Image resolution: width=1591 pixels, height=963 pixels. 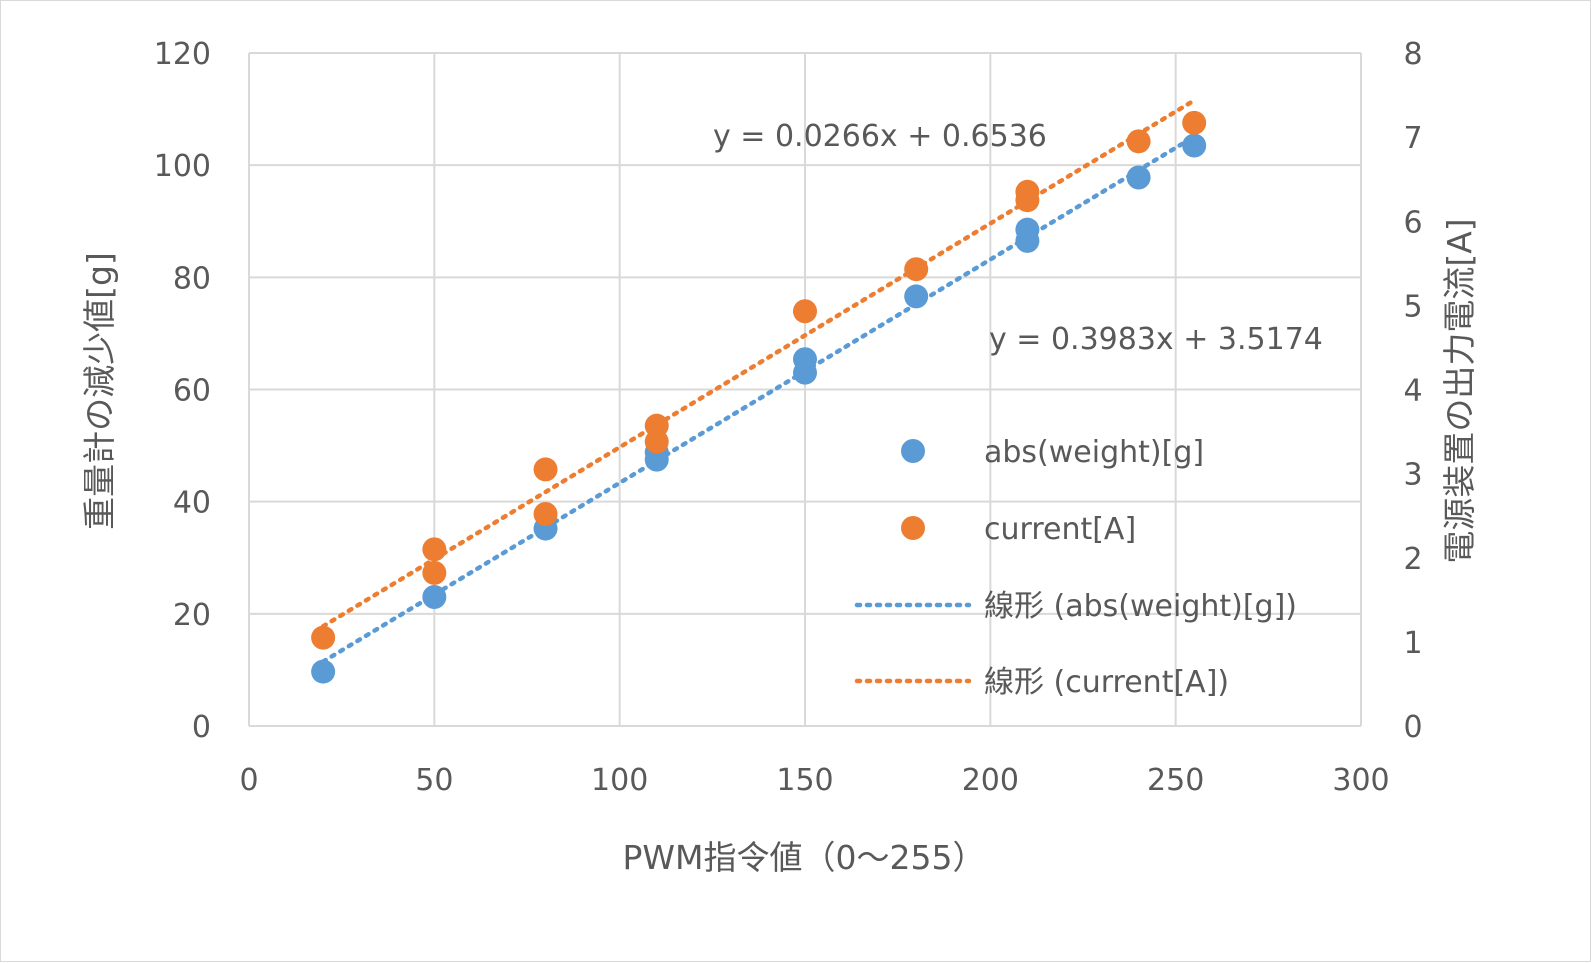 I want to click on x-tick-label: 200, so click(x=990, y=780).